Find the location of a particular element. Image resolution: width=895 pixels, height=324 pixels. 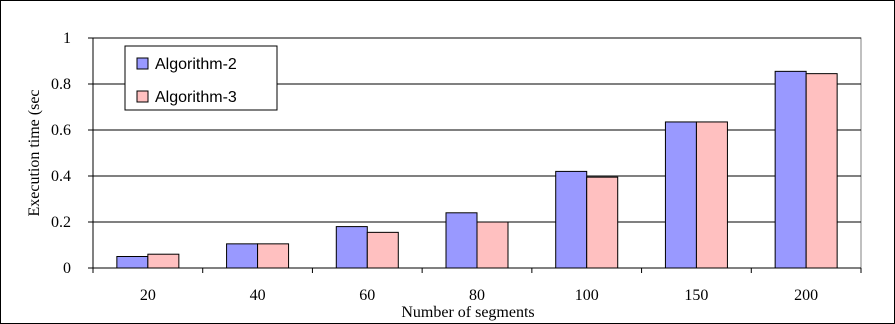

x-axis-title: Number of segments is located at coordinates (467, 312).